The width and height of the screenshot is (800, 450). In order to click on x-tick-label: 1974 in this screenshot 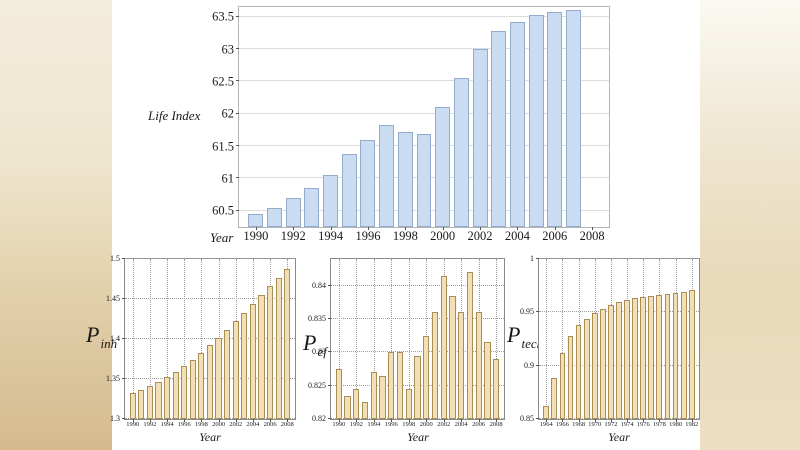, I will do `click(627, 424)`.